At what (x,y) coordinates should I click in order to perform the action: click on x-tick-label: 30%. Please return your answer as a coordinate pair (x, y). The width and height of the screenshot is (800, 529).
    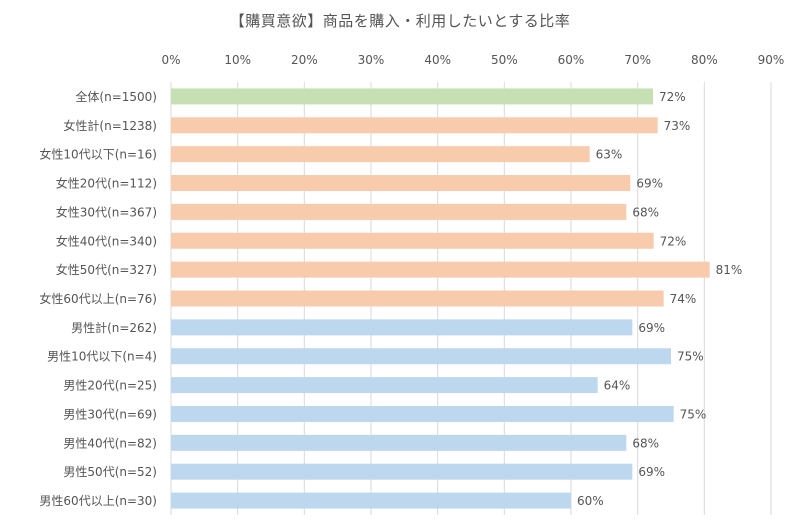
    Looking at the image, I should click on (371, 60).